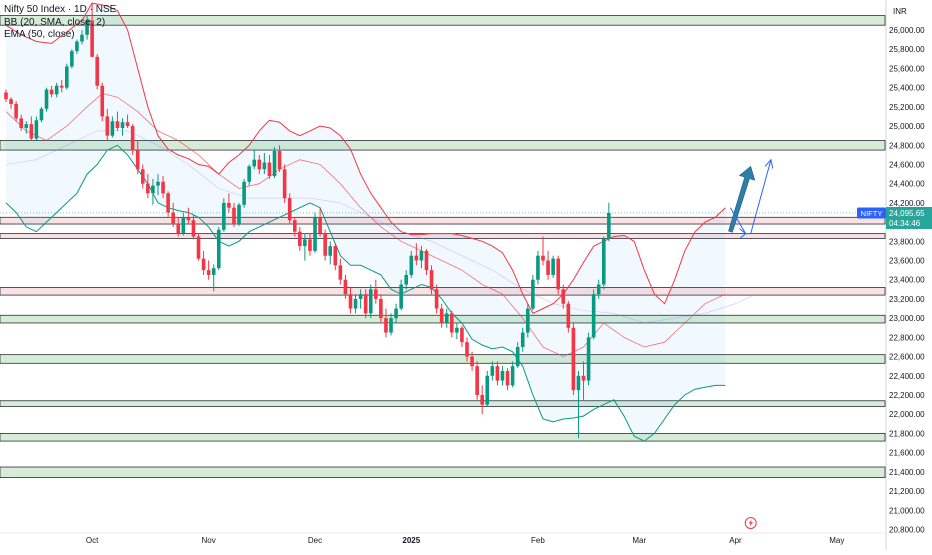 The width and height of the screenshot is (932, 555). I want to click on price-tag-countdown: 04:34:46, so click(905, 223).